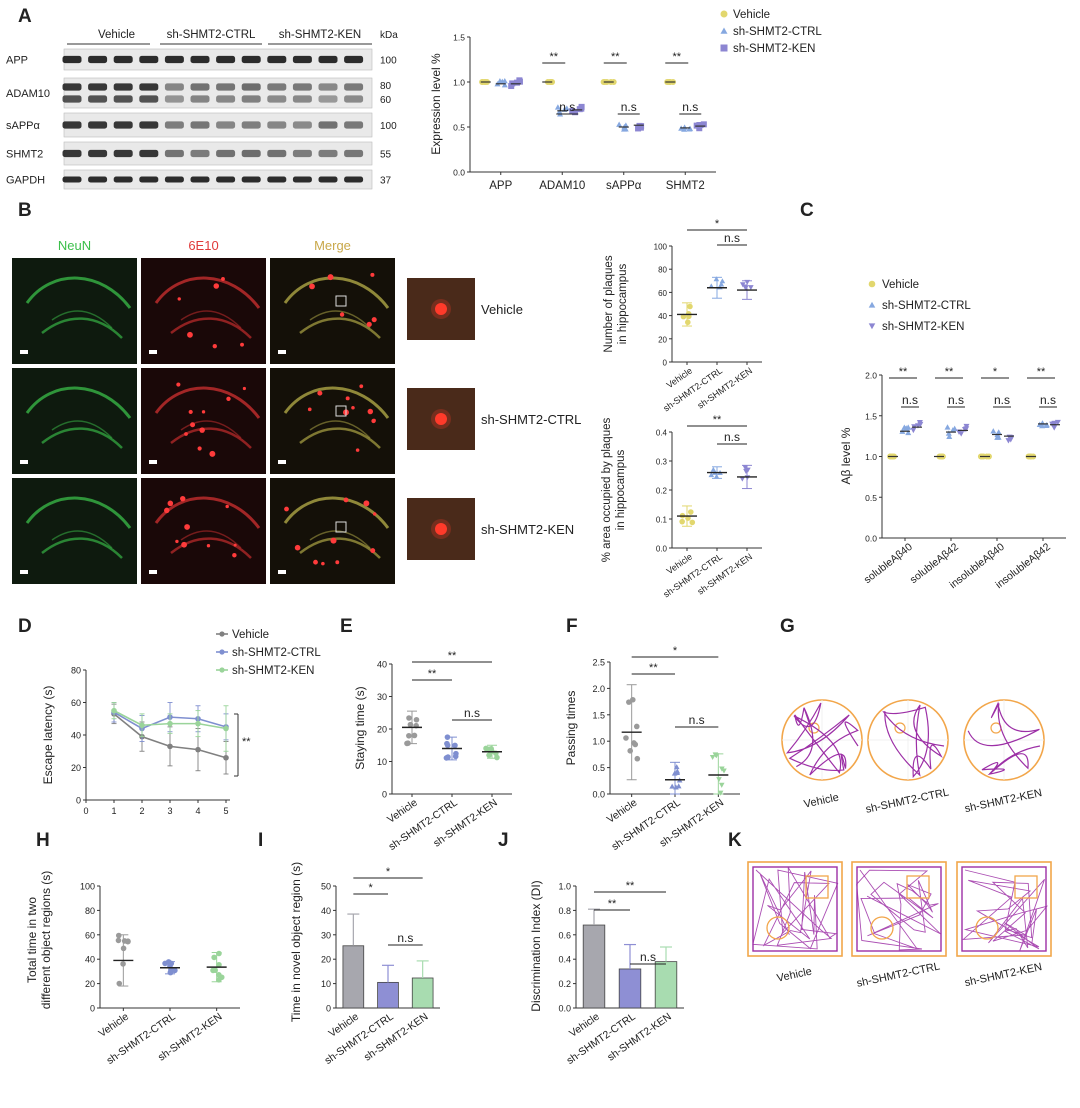 This screenshot has width=1080, height=1108. What do you see at coordinates (527, 529) in the screenshot?
I see `ihc-row-label: sh-SHMT2-KEN` at bounding box center [527, 529].